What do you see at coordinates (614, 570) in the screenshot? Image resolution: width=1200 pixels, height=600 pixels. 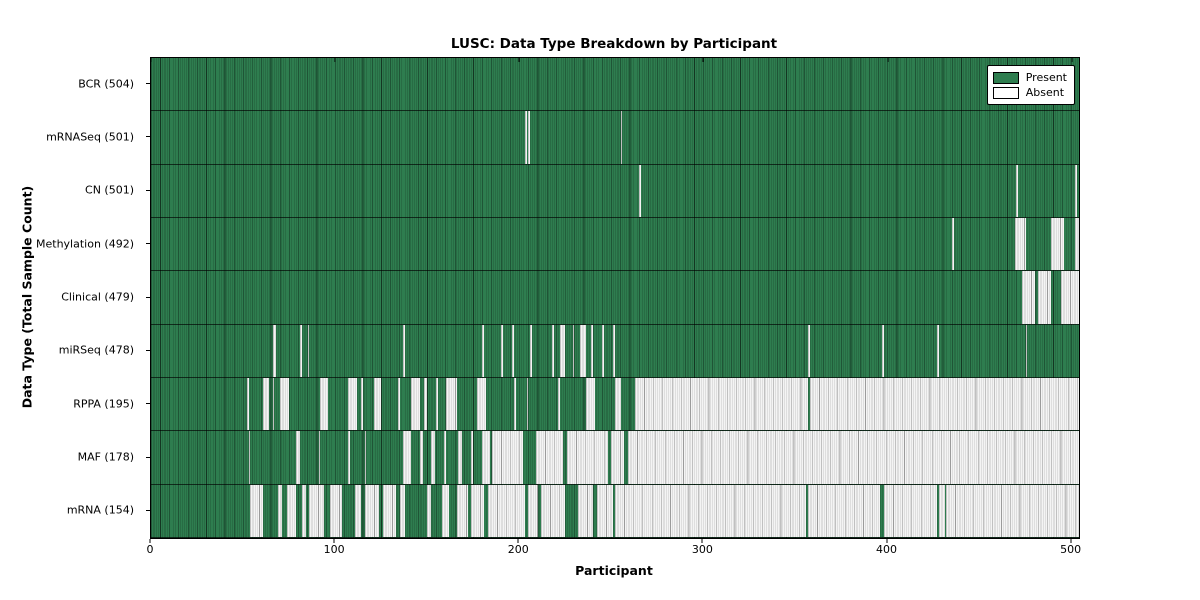 I see `x-axis-label: Participant` at bounding box center [614, 570].